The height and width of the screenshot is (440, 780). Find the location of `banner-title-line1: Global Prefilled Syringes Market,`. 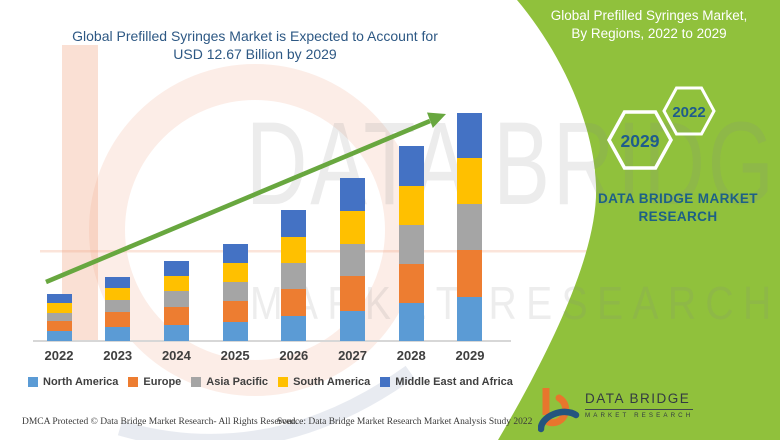

banner-title-line1: Global Prefilled Syringes Market, is located at coordinates (649, 15).